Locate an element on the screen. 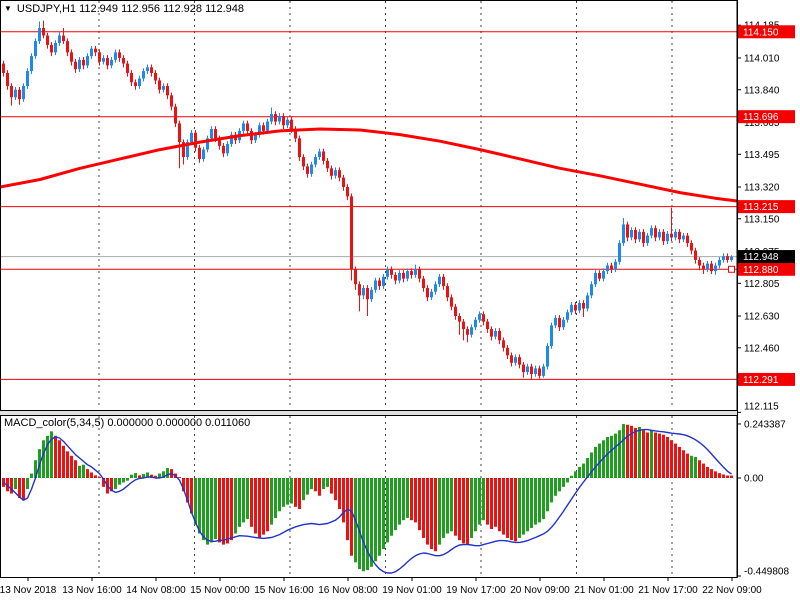  time-axis-label: 13 Nov 2018 is located at coordinates (28, 590).